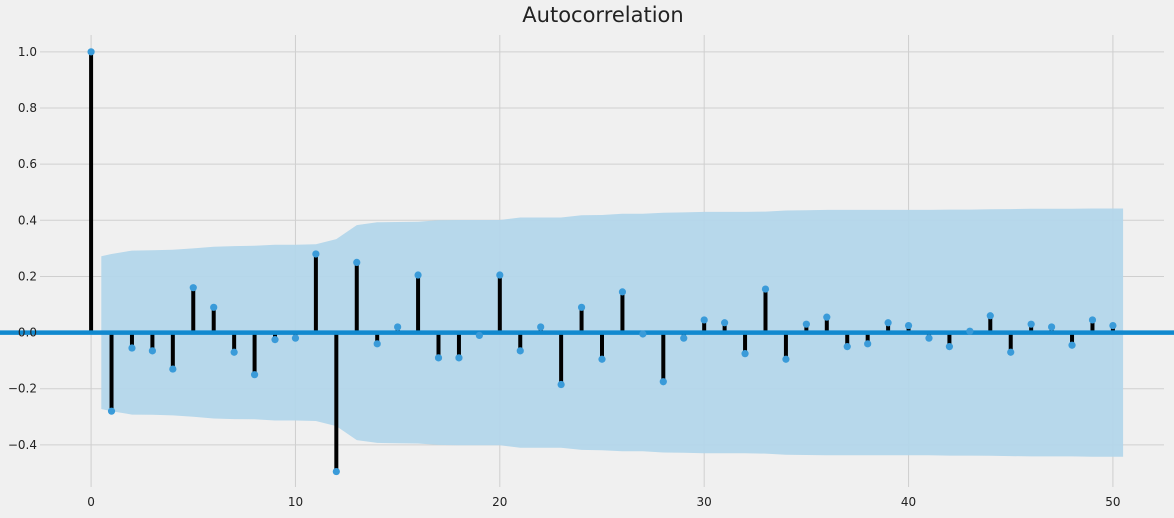 Image resolution: width=1174 pixels, height=518 pixels. I want to click on y-tick-label: 0.6, so click(27, 164).